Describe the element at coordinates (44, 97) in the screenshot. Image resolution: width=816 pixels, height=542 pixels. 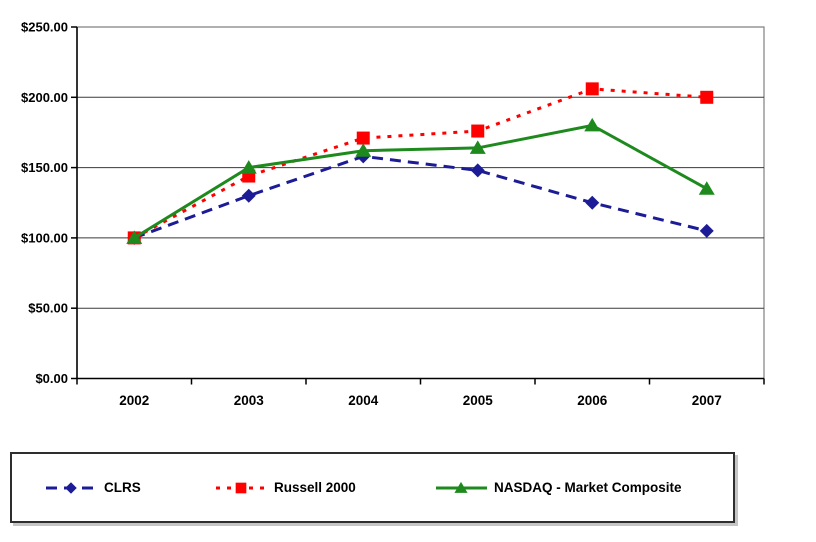
I see `y-tick-label: $200.00` at that location.